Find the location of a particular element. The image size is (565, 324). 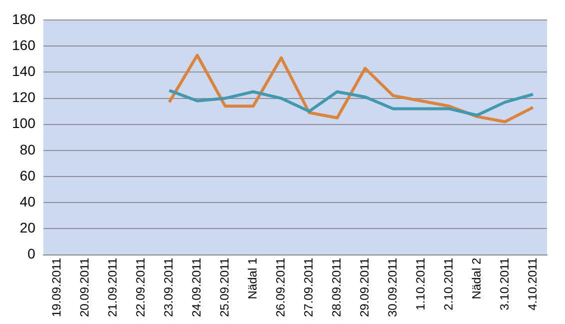

x-tick-label: 24.09.2011 is located at coordinates (197, 288).